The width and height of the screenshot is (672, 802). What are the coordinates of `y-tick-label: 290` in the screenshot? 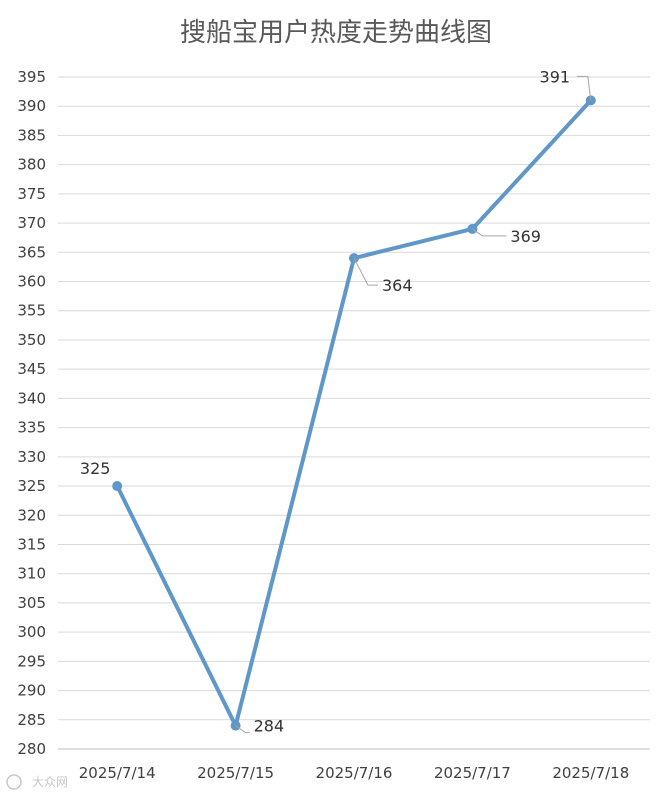 It's located at (31, 691).